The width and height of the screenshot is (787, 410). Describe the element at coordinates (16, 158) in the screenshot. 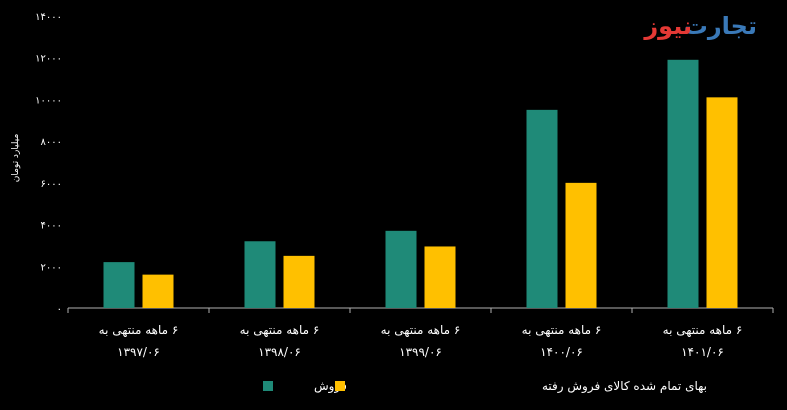

I see `y-axis-label: میلیارد تومان` at that location.